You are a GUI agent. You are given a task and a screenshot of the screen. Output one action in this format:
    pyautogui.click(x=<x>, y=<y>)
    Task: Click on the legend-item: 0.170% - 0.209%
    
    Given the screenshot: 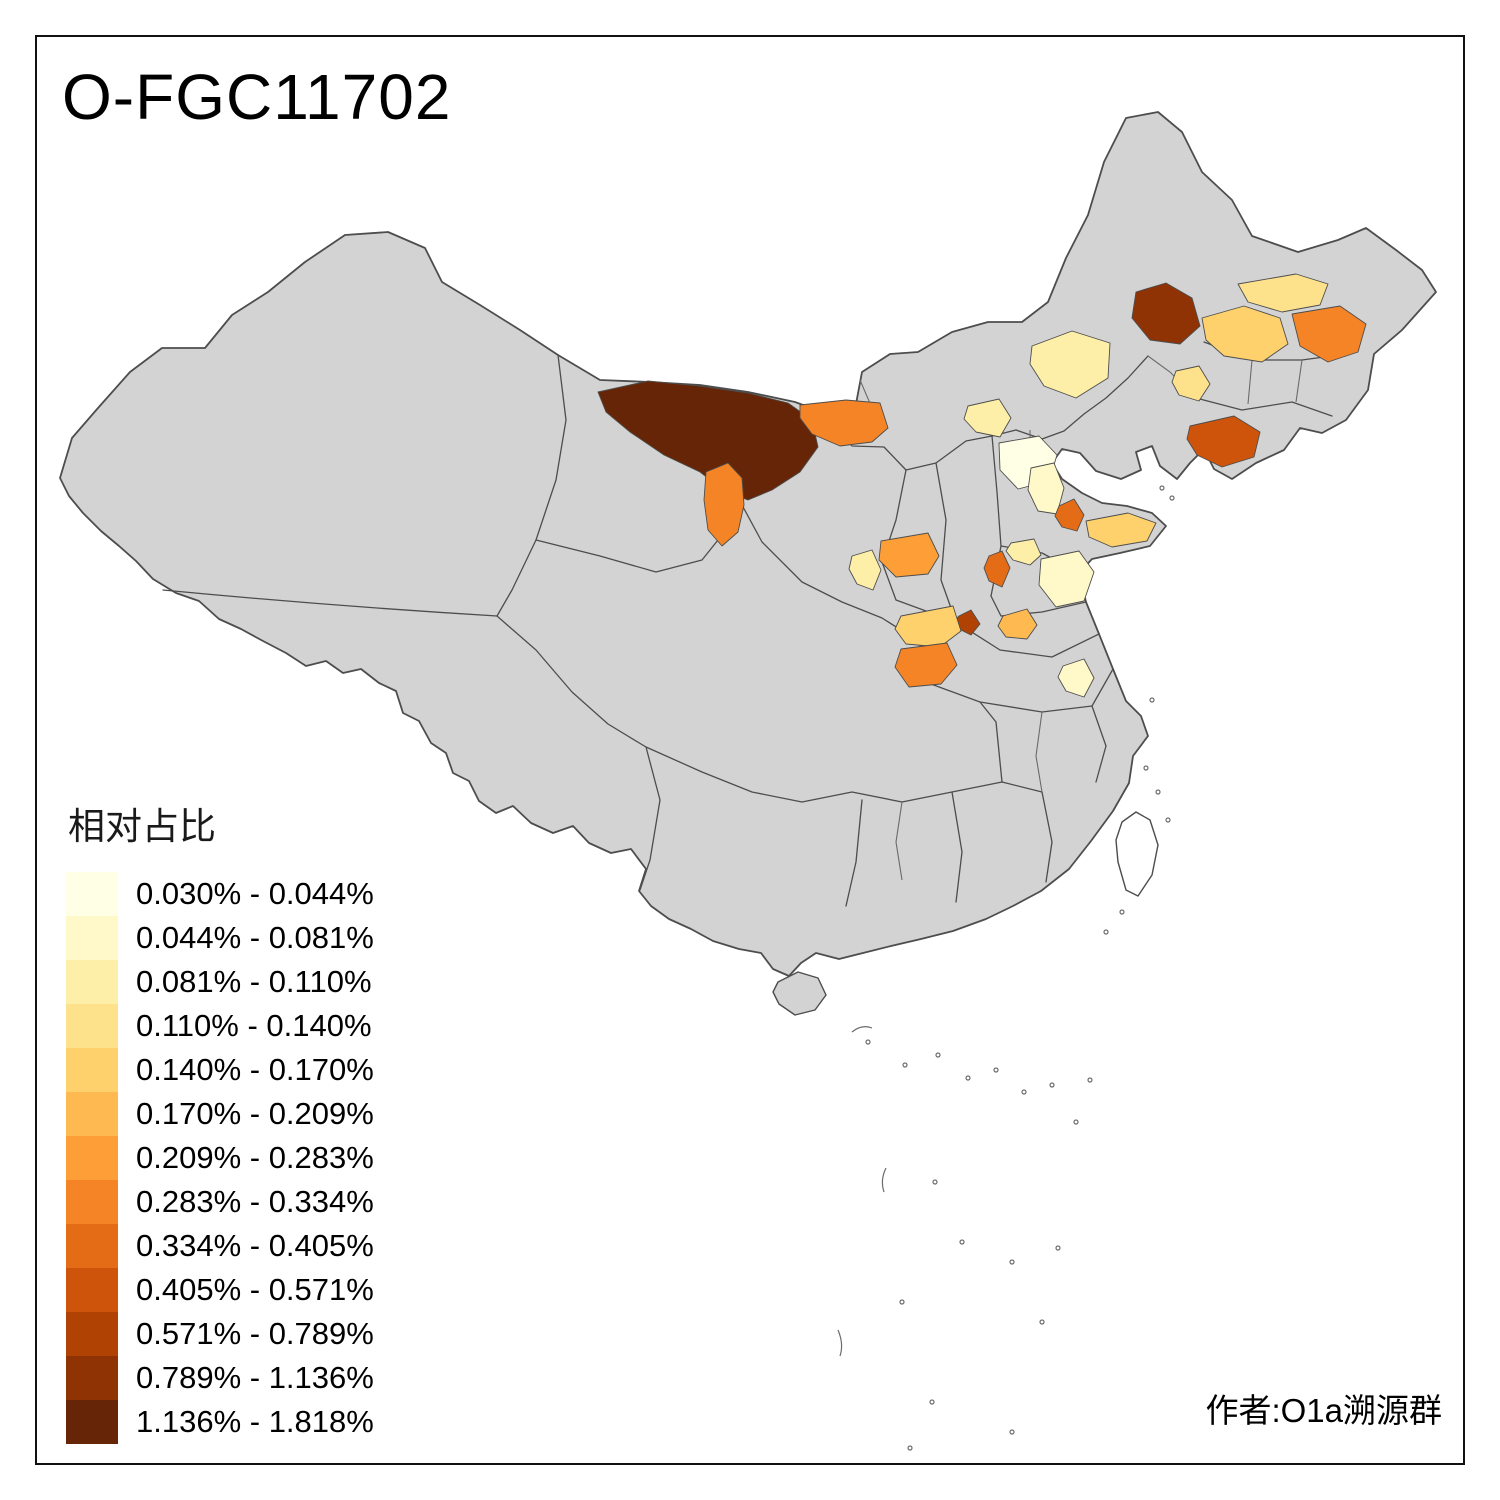 What is the action you would take?
    pyautogui.click(x=220, y=1114)
    